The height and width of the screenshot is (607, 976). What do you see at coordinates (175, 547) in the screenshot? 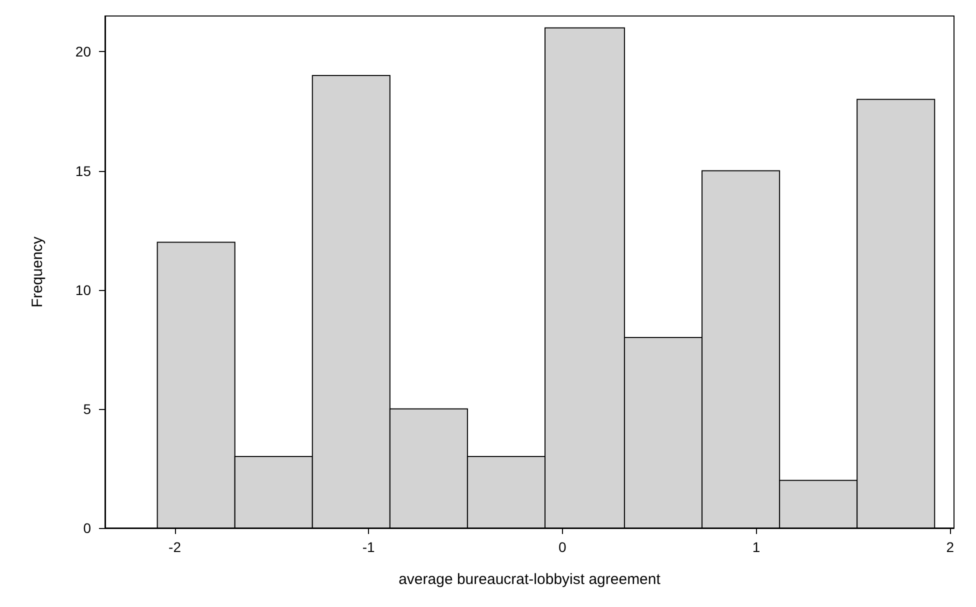
I see `x-tick-label: -2` at bounding box center [175, 547].